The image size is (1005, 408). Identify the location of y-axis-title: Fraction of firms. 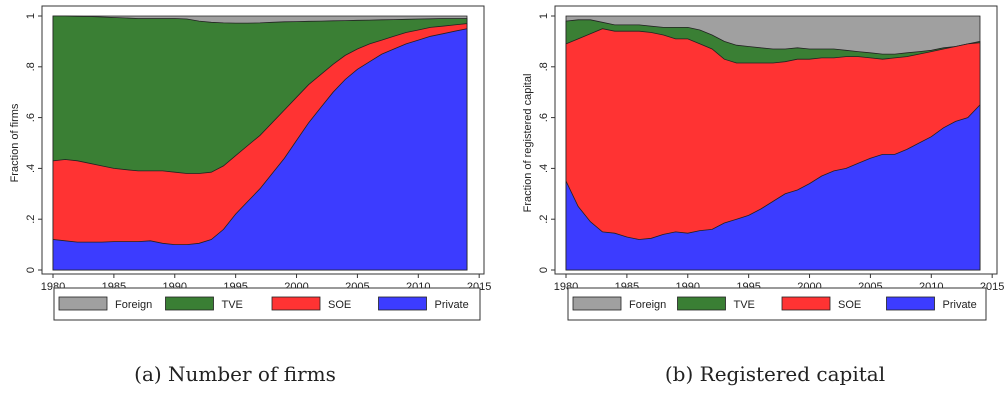
(15, 142).